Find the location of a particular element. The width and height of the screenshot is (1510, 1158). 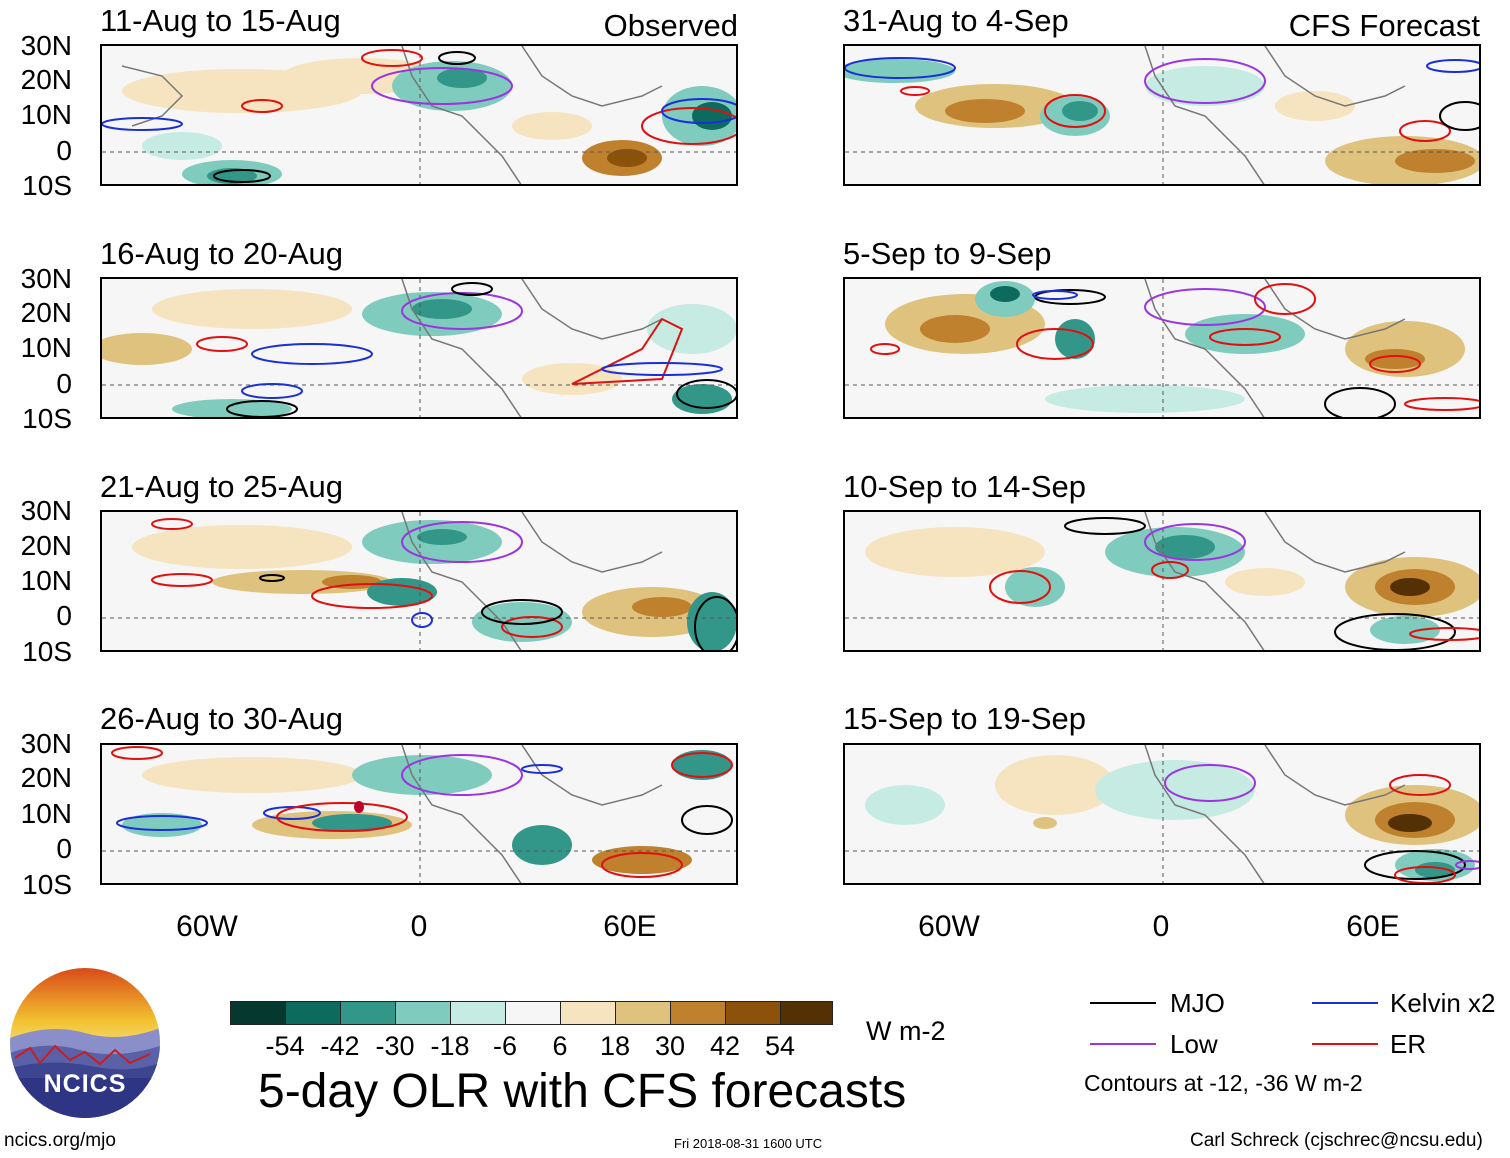

figure-title: 5-day OLR with CFS forecasts is located at coordinates (582, 1091).